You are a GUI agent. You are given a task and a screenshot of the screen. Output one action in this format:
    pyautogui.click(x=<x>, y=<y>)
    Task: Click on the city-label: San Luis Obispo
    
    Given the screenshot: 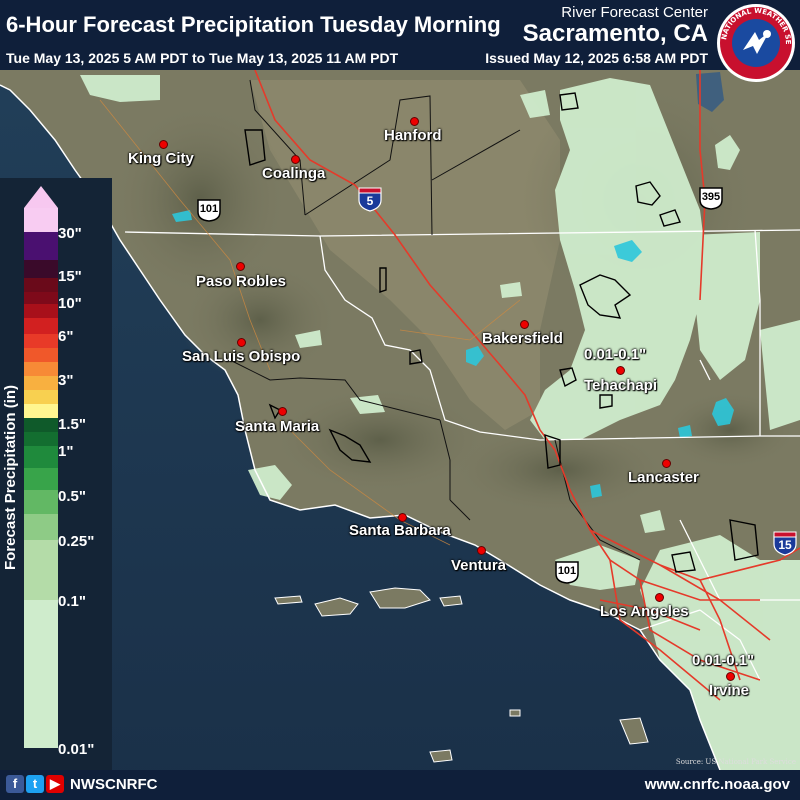 What is the action you would take?
    pyautogui.click(x=241, y=356)
    